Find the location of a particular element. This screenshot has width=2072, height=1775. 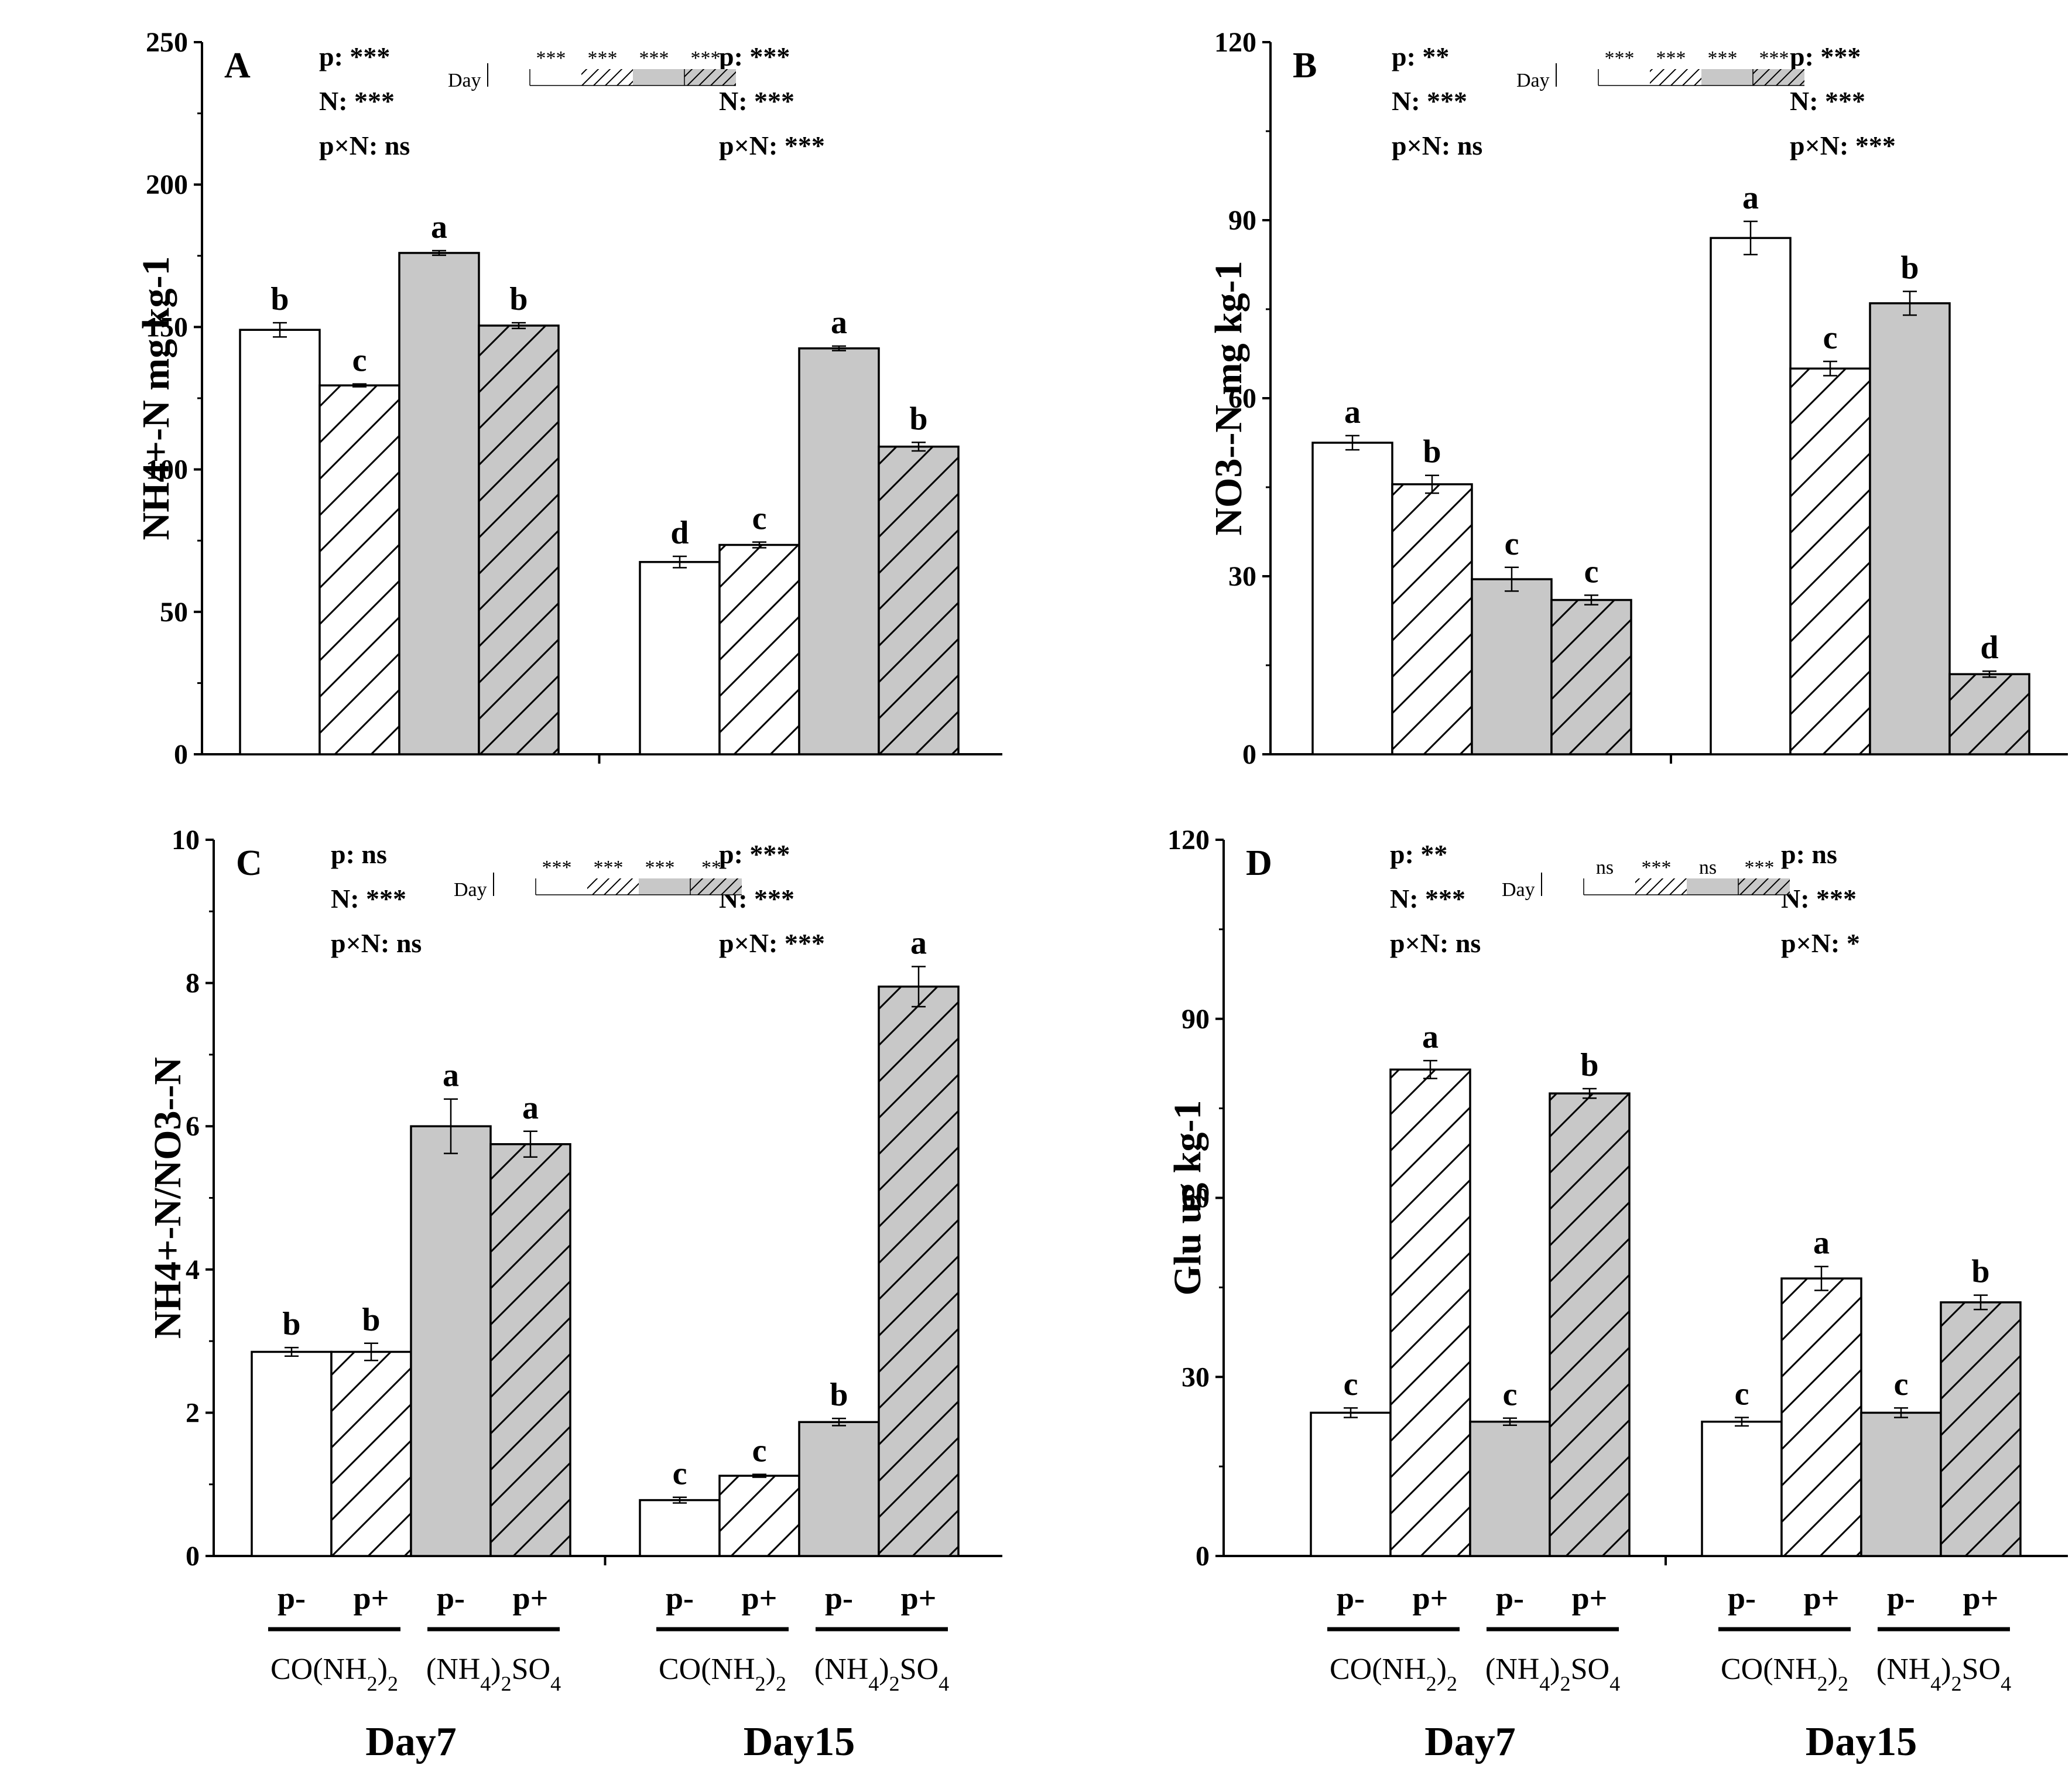

panel-letter: D is located at coordinates (1259, 863).